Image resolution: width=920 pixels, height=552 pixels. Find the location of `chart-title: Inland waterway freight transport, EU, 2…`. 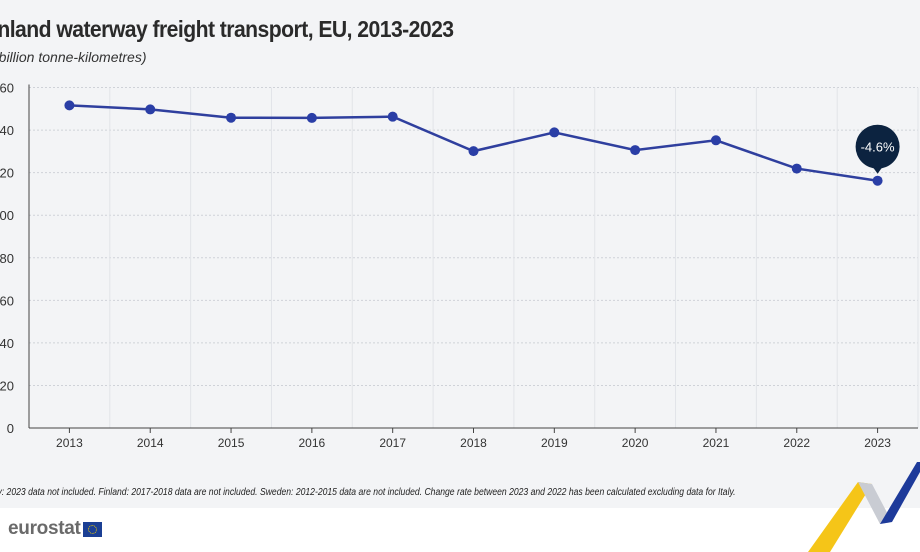

chart-title: Inland waterway freight transport, EU, 2… is located at coordinates (227, 29).